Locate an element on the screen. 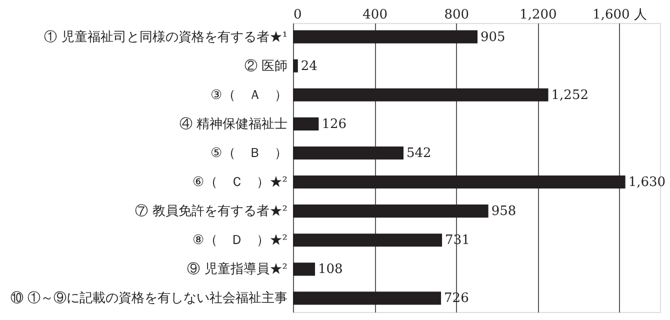 The width and height of the screenshot is (670, 320). data-label: 1,630 is located at coordinates (647, 182).